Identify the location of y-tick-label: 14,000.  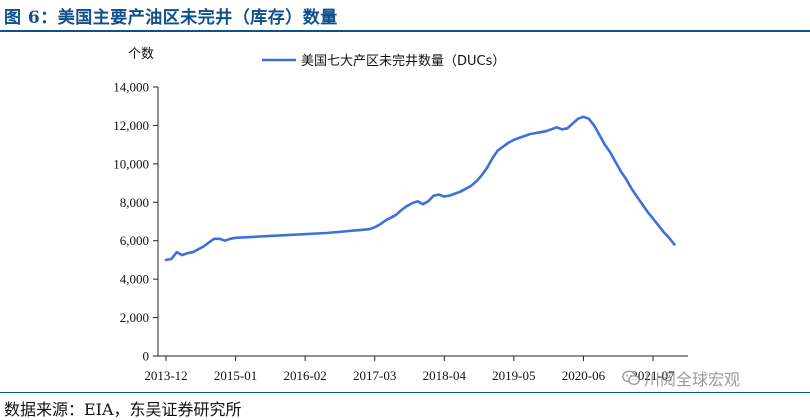
(131, 87).